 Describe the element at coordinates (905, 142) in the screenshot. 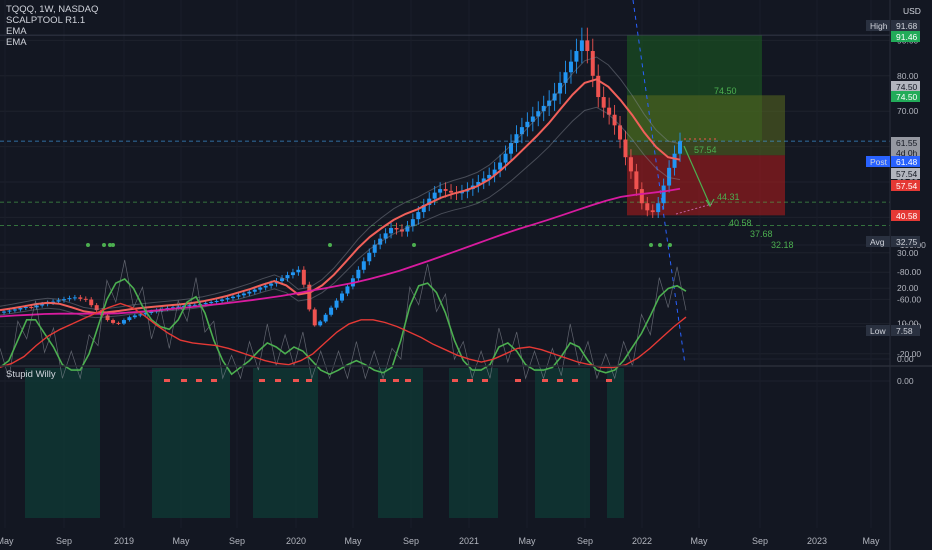

I see `price-label: 61.55` at that location.